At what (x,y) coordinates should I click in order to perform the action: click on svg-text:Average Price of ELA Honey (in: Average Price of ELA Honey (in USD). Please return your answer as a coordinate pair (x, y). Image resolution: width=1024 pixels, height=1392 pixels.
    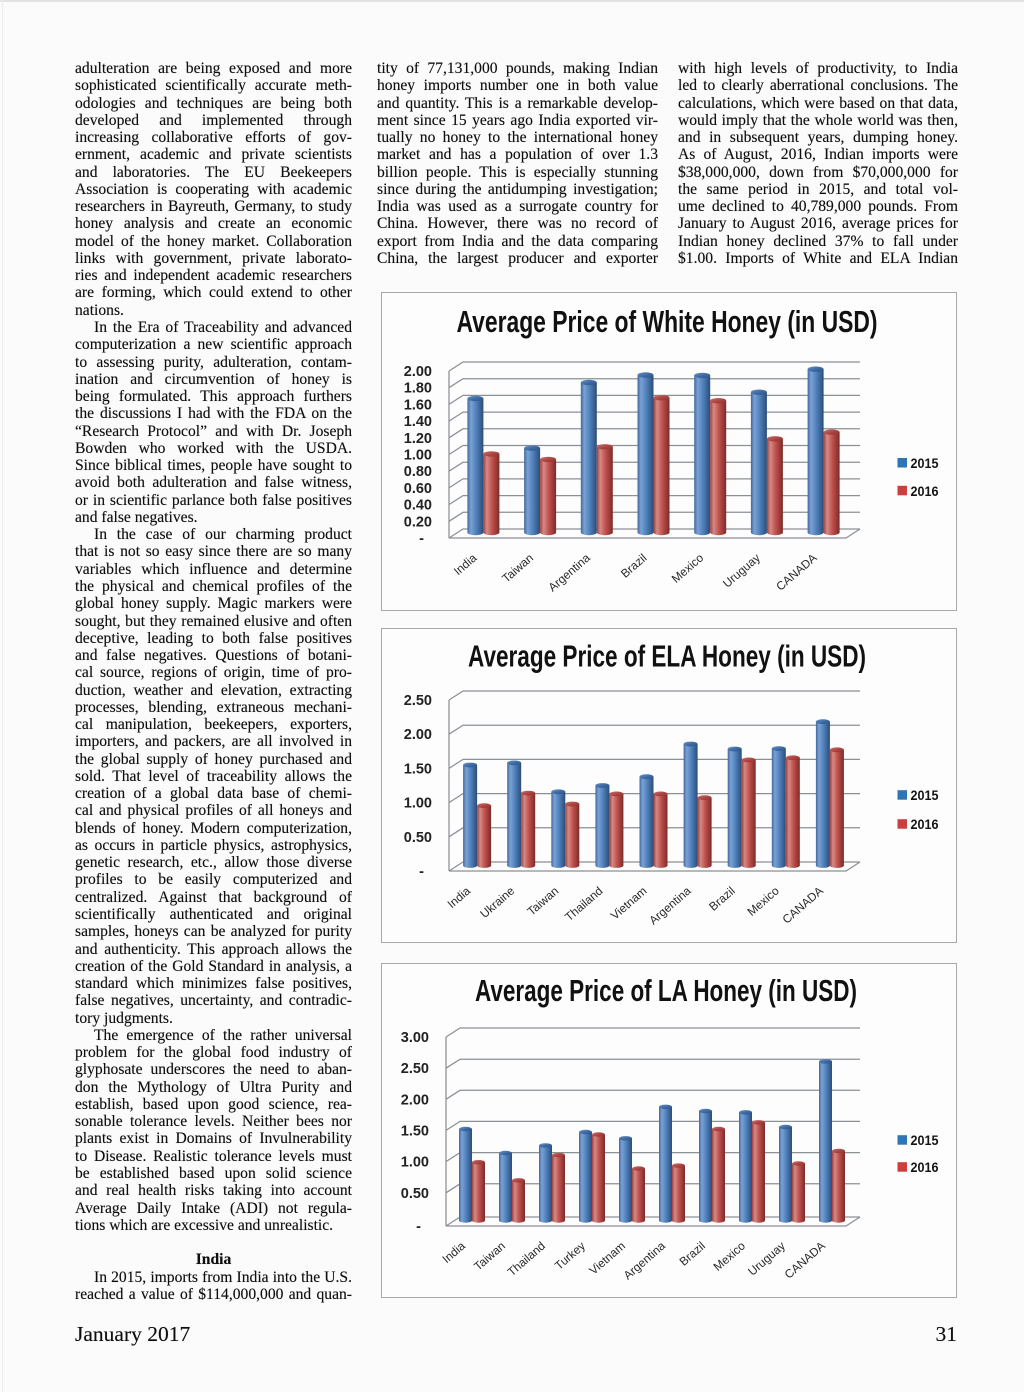
    Looking at the image, I should click on (667, 656).